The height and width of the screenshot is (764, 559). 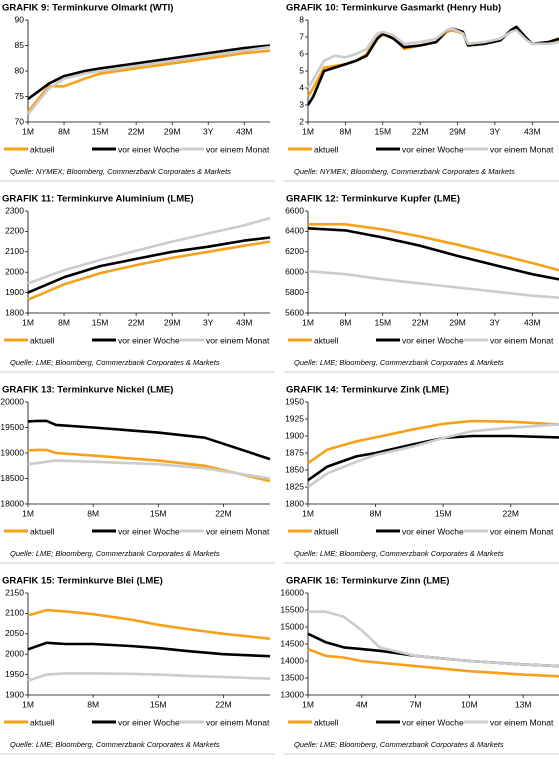 I want to click on y-tick-label: 85, so click(x=20, y=45).